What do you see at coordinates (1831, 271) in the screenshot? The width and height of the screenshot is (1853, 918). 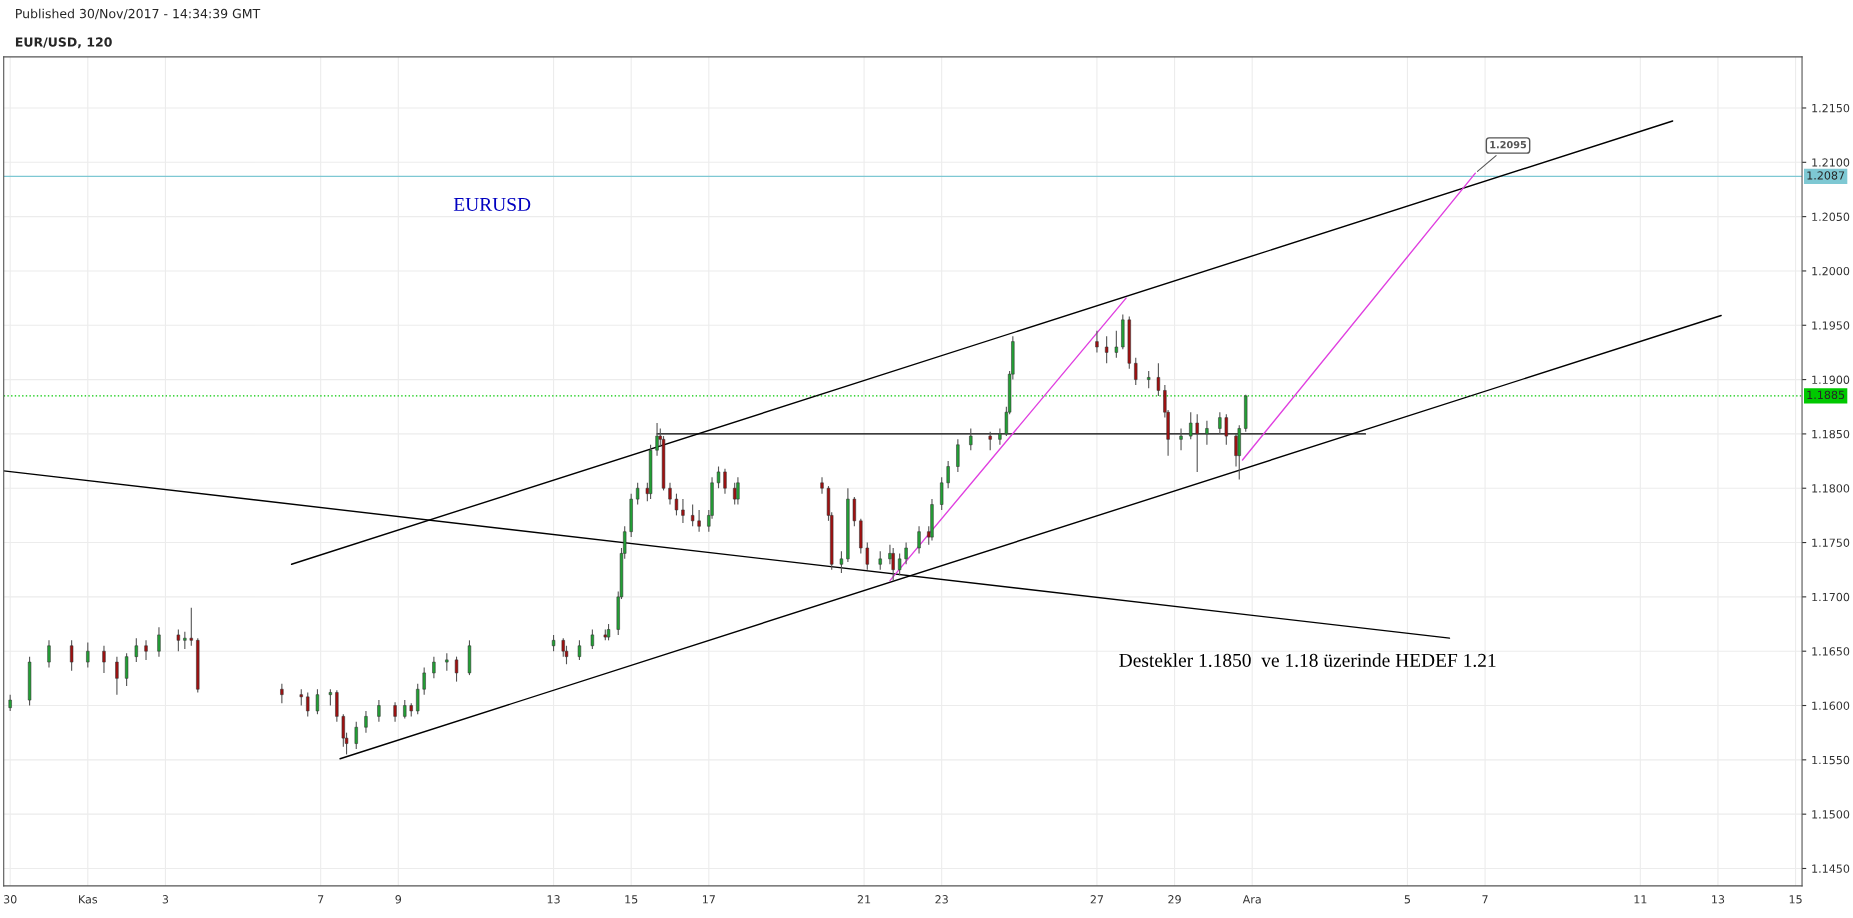 I see `y-tick-label: 1.2000` at bounding box center [1831, 271].